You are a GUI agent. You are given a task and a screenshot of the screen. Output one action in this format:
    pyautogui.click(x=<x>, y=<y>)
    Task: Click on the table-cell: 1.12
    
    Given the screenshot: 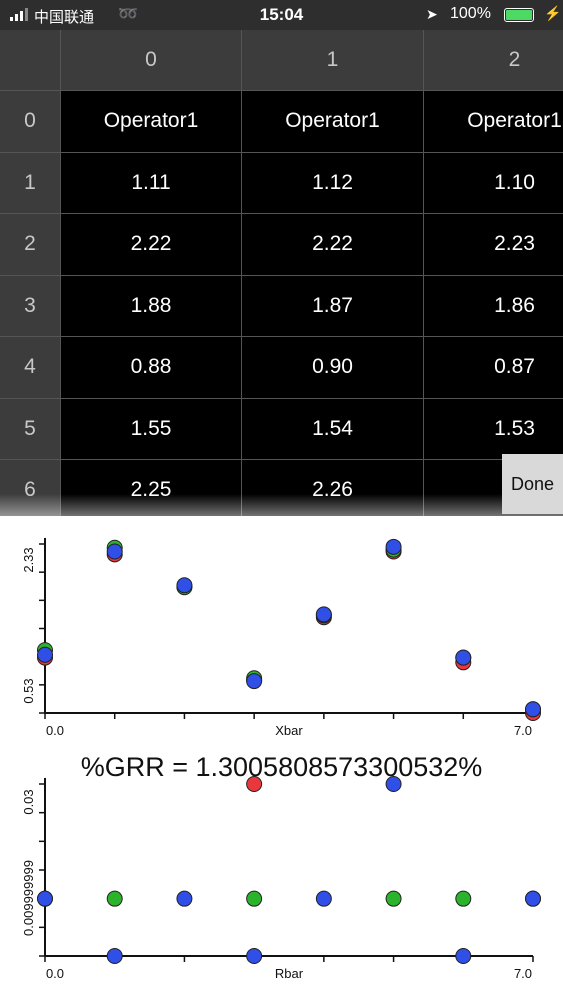 What is the action you would take?
    pyautogui.click(x=333, y=183)
    